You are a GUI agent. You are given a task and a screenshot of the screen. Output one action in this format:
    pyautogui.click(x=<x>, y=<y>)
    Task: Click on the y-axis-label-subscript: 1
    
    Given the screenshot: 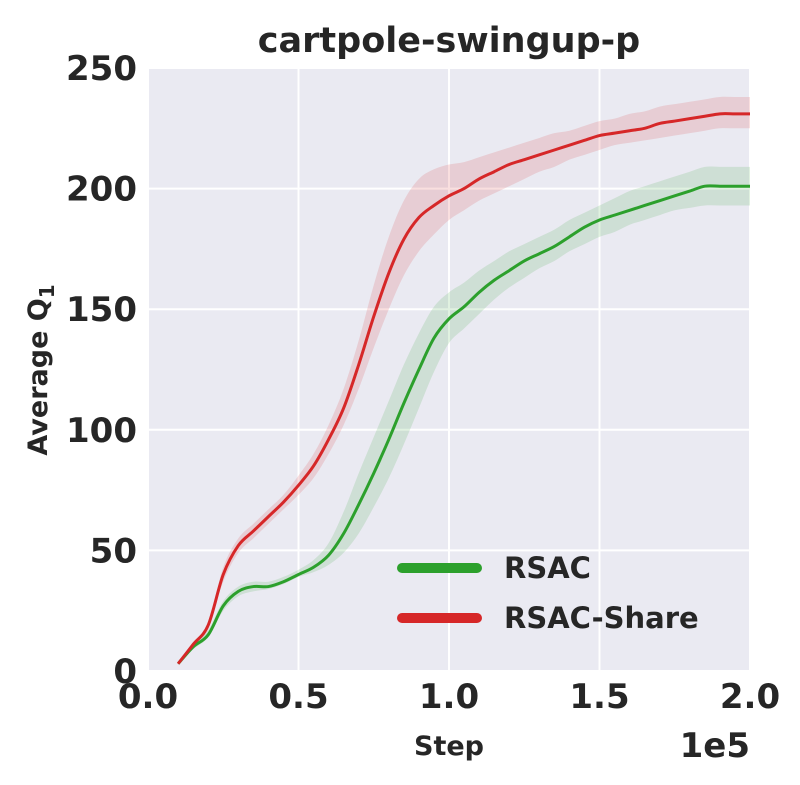 What is the action you would take?
    pyautogui.click(x=47, y=291)
    